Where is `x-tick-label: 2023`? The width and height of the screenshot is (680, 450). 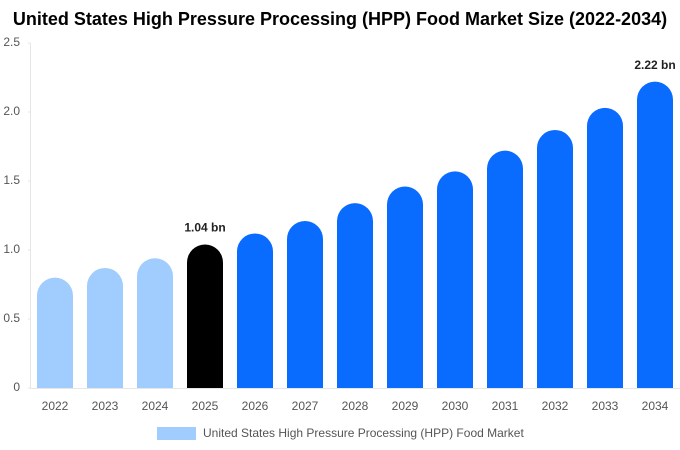
x-tick-label: 2023 is located at coordinates (105, 406).